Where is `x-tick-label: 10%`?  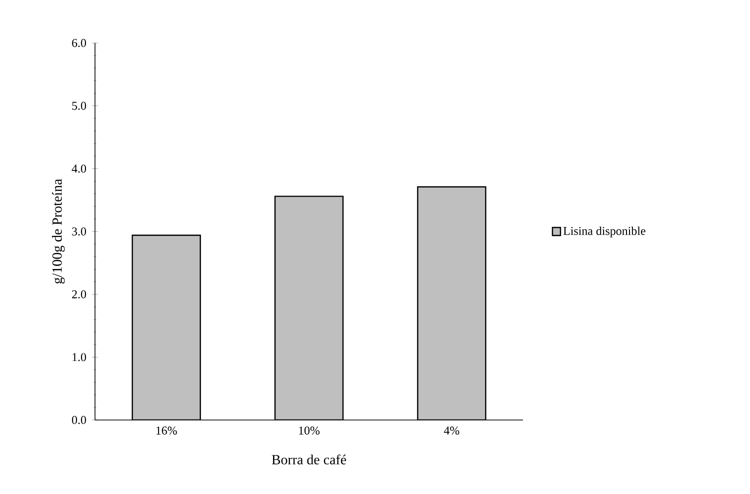 x-tick-label: 10% is located at coordinates (309, 430).